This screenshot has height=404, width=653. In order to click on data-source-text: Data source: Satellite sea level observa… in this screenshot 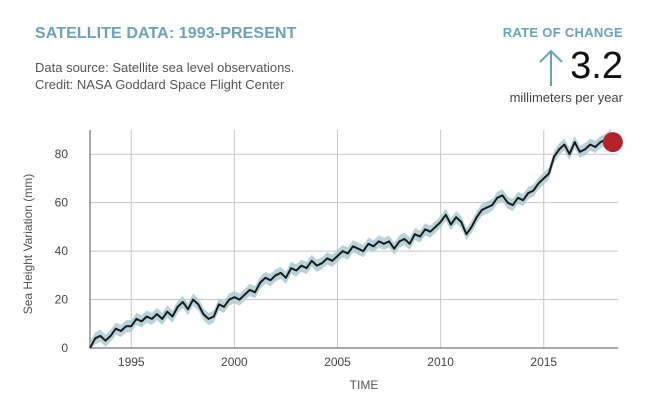, I will do `click(164, 76)`.